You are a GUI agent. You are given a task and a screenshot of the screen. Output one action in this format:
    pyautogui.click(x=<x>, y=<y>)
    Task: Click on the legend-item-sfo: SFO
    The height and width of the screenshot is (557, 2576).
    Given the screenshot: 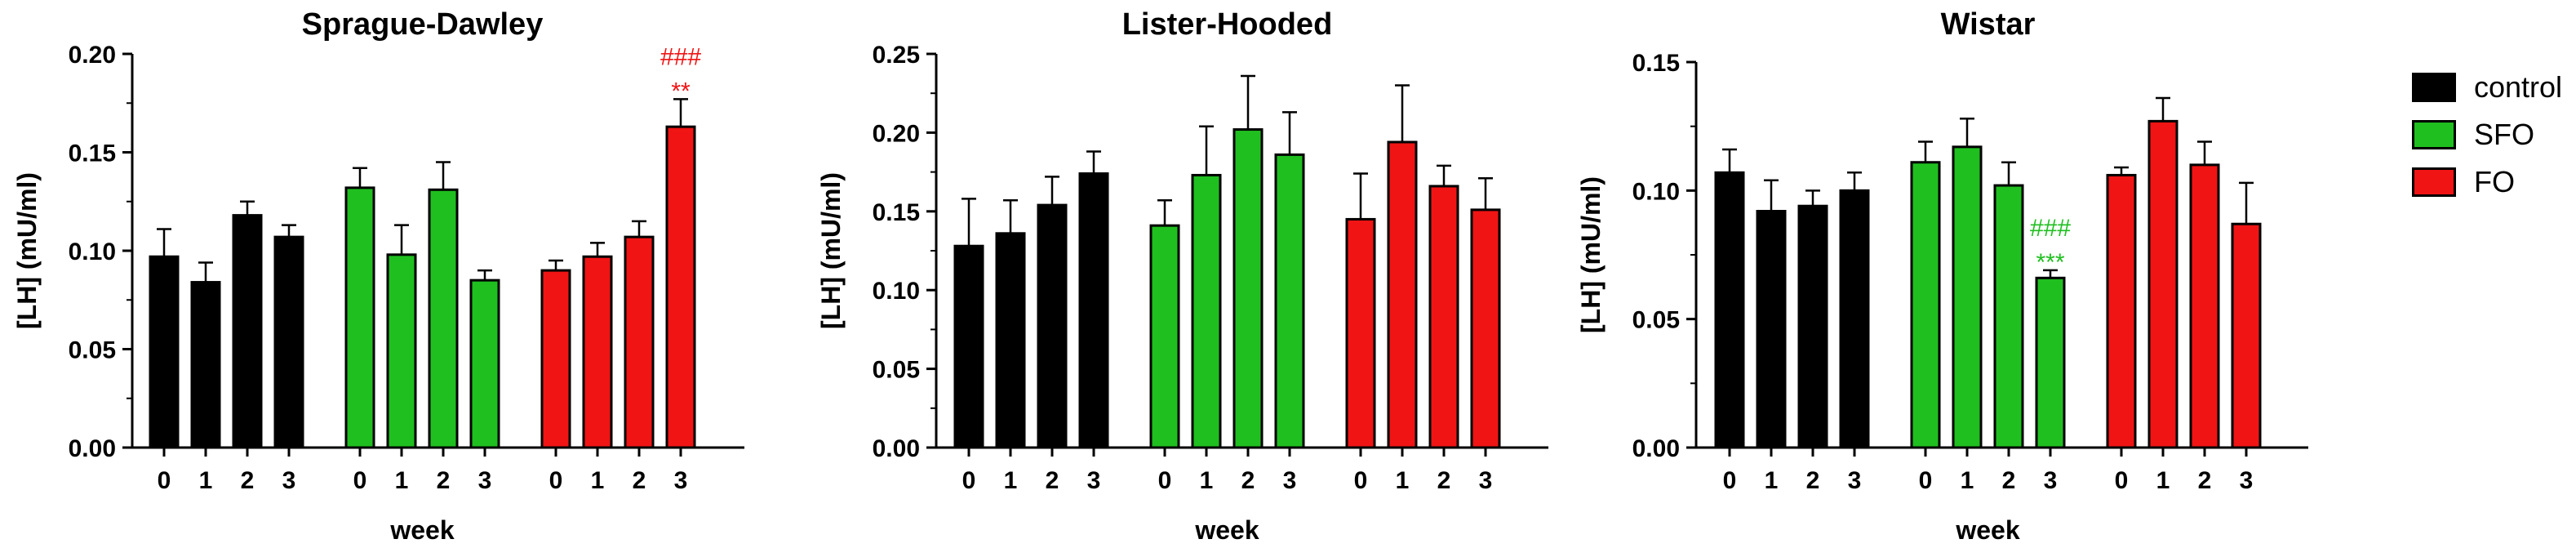 What is the action you would take?
    pyautogui.click(x=2487, y=134)
    